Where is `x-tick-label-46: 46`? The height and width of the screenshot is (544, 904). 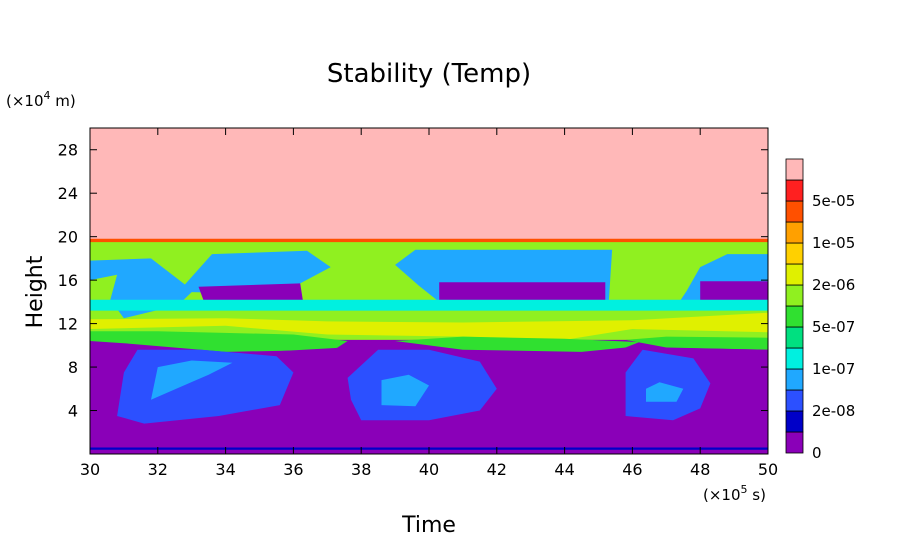 x-tick-label-46: 46 is located at coordinates (632, 469).